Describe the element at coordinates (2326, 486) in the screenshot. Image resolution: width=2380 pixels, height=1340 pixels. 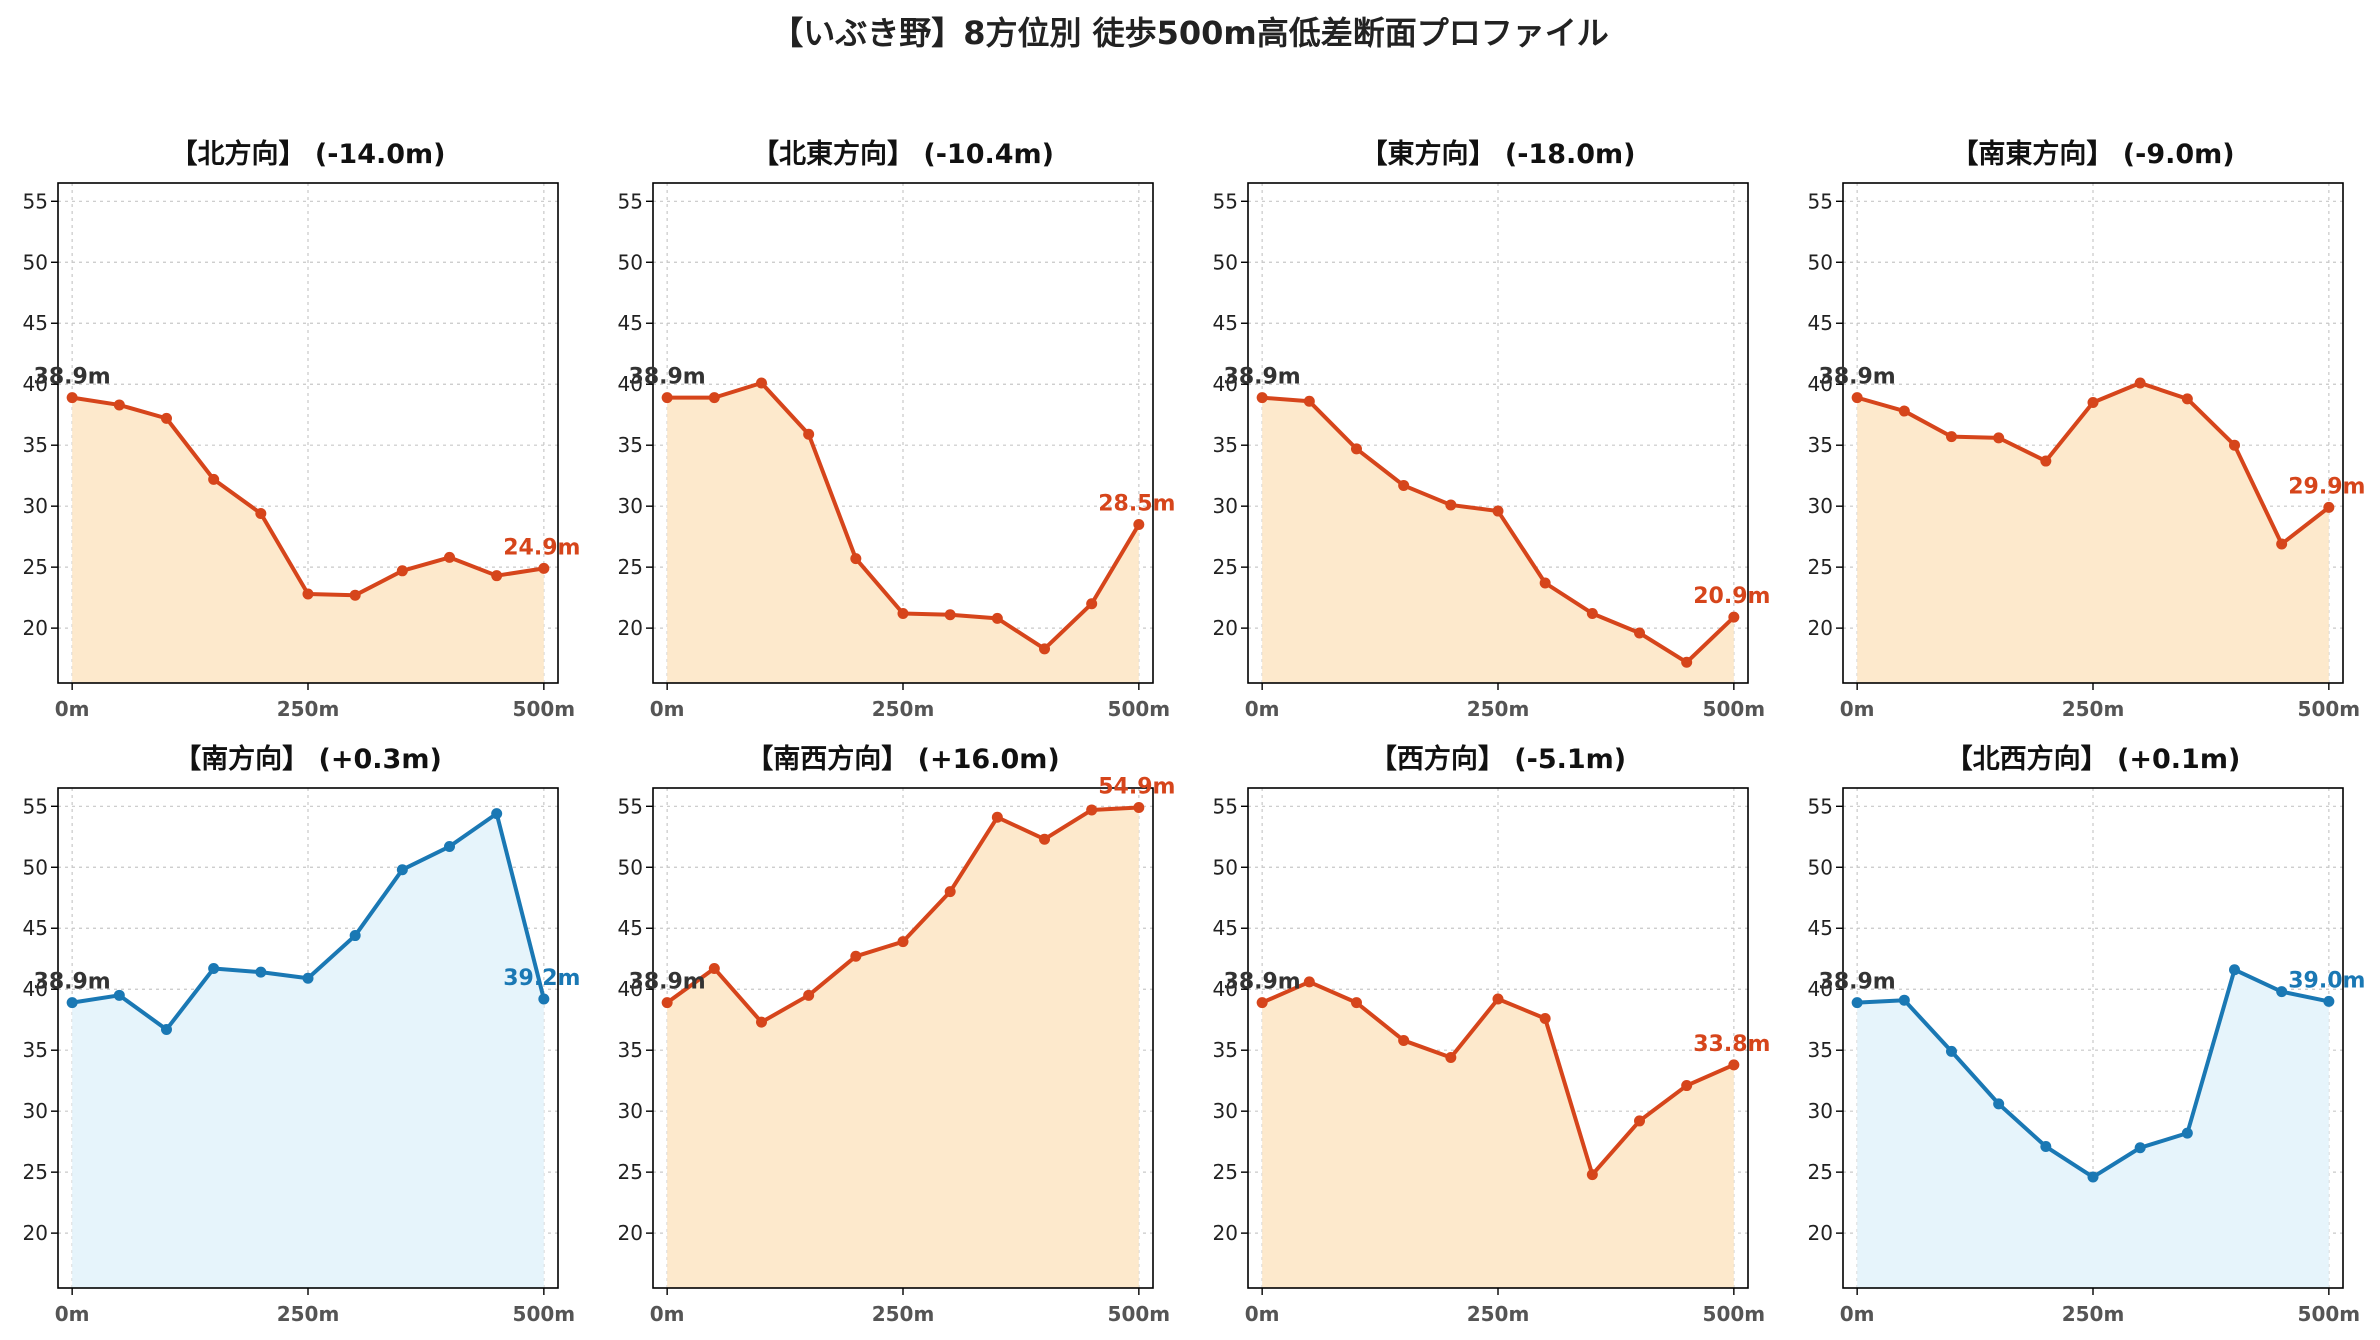
I see `end-value-label: 29.9m` at that location.